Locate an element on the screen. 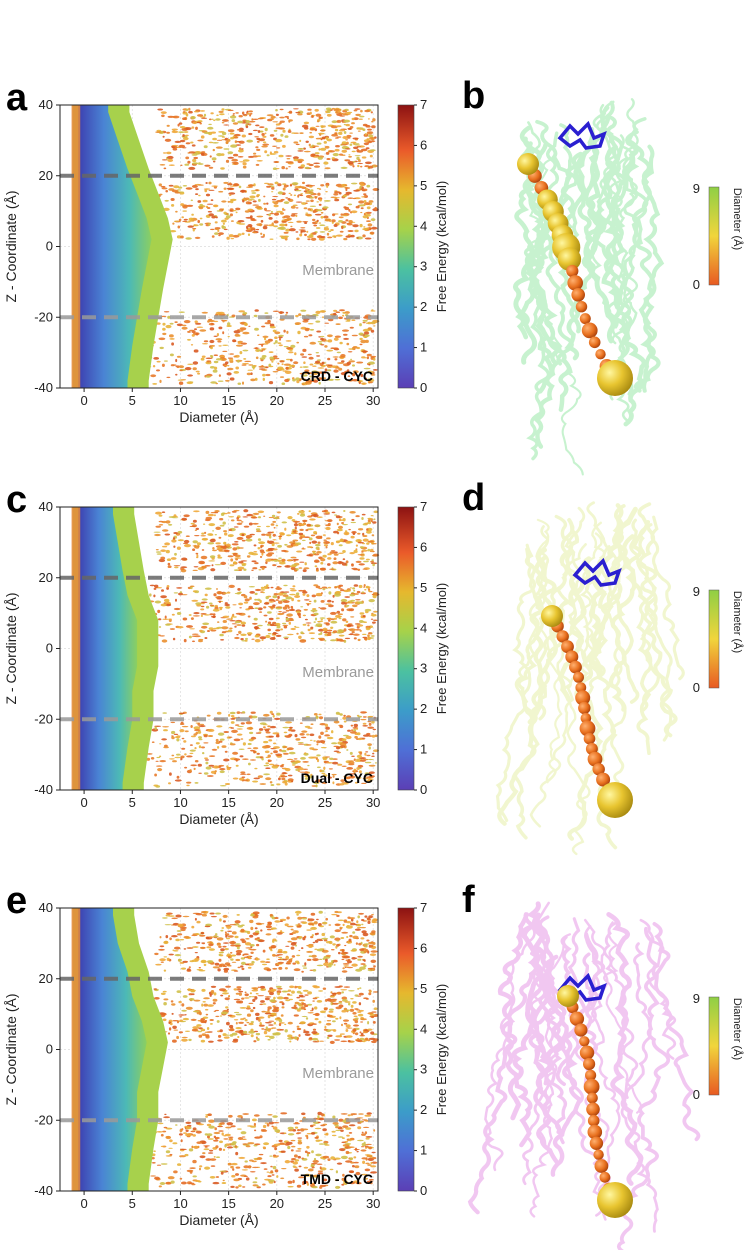 This screenshot has height=1255, width=747. x-tick-label: 5 is located at coordinates (132, 400).